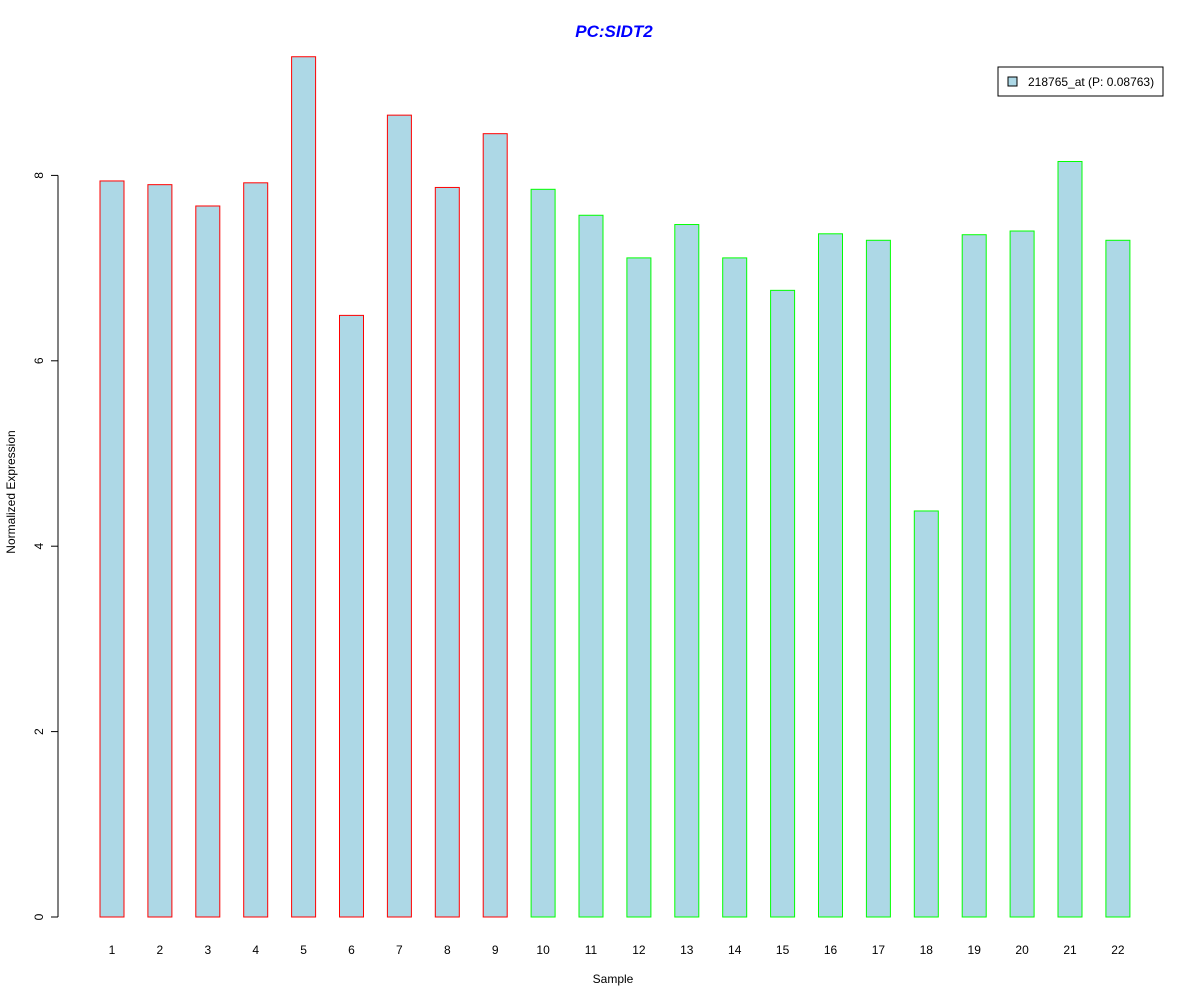  I want to click on x-tick-label: 13, so click(687, 950).